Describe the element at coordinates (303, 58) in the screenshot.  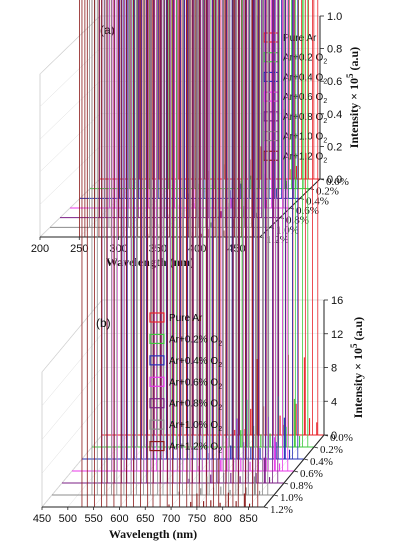
I see `legend-entry-name: Ar+0.2 O` at that location.